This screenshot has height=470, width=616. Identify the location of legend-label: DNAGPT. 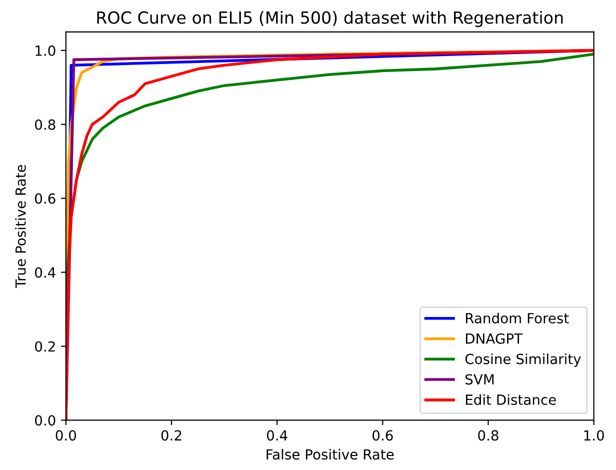
(494, 338).